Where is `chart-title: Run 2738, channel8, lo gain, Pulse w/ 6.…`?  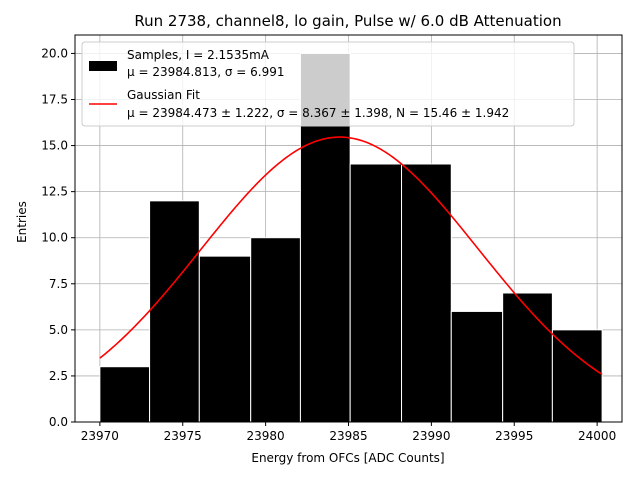 chart-title: Run 2738, channel8, lo gain, Pulse w/ 6.… is located at coordinates (347, 21).